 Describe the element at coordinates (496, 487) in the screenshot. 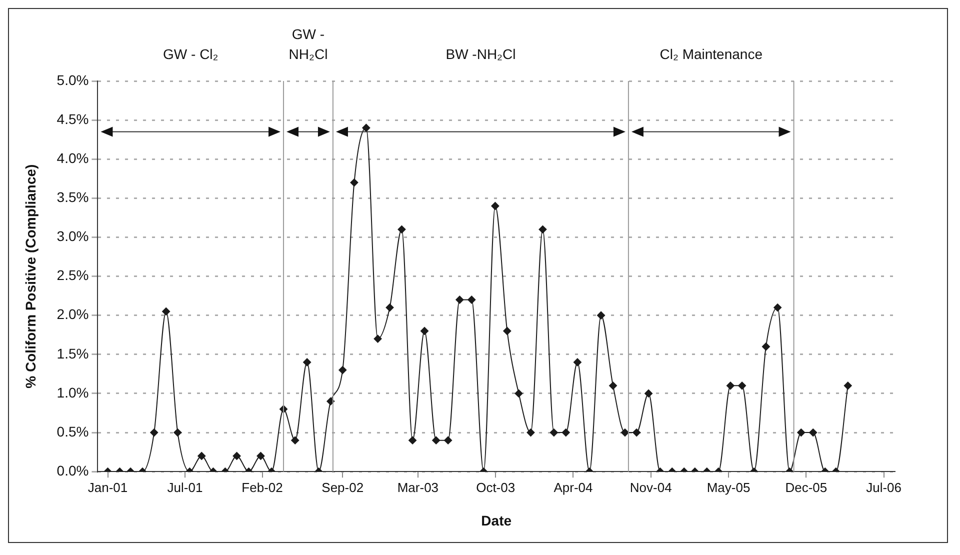

I see `x-tick-label: Oct-03` at that location.